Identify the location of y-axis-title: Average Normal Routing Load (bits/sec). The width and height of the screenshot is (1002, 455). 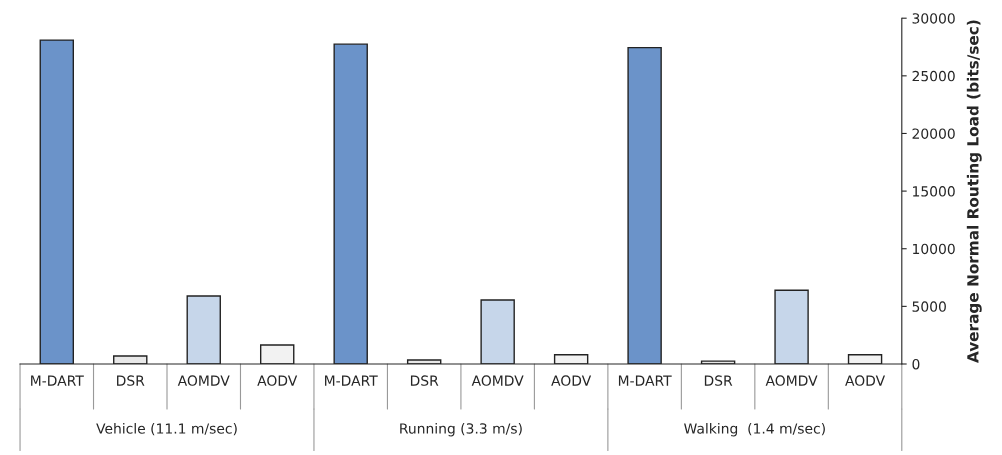
(974, 191).